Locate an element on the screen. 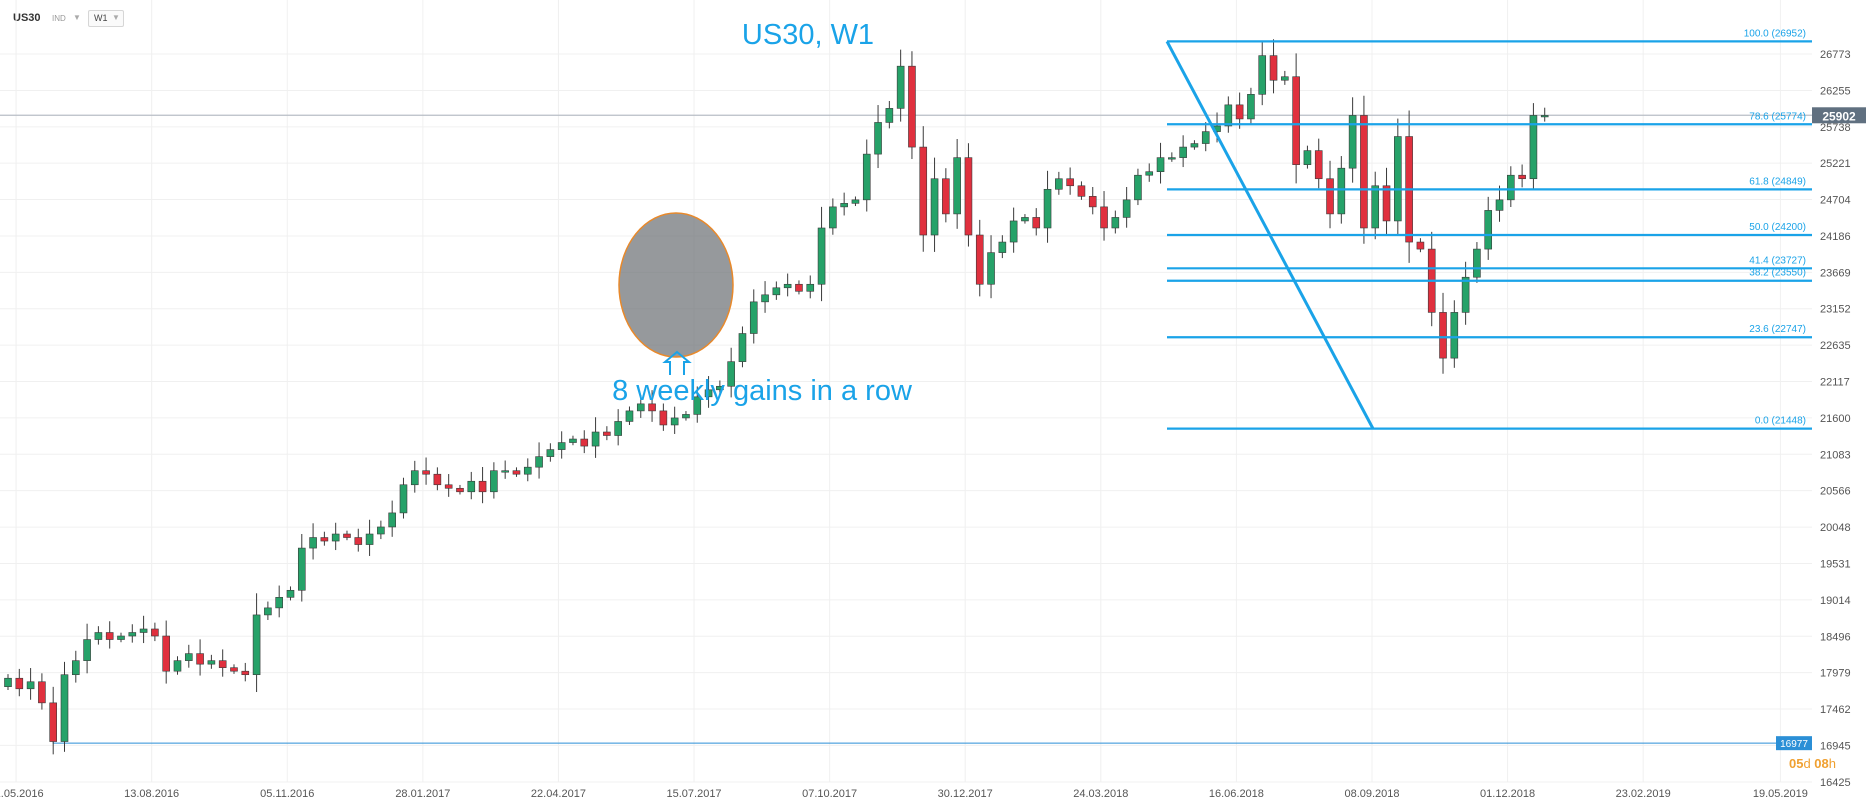 Image resolution: width=1866 pixels, height=805 pixels. y-tick-label: 20566 is located at coordinates (1835, 492).